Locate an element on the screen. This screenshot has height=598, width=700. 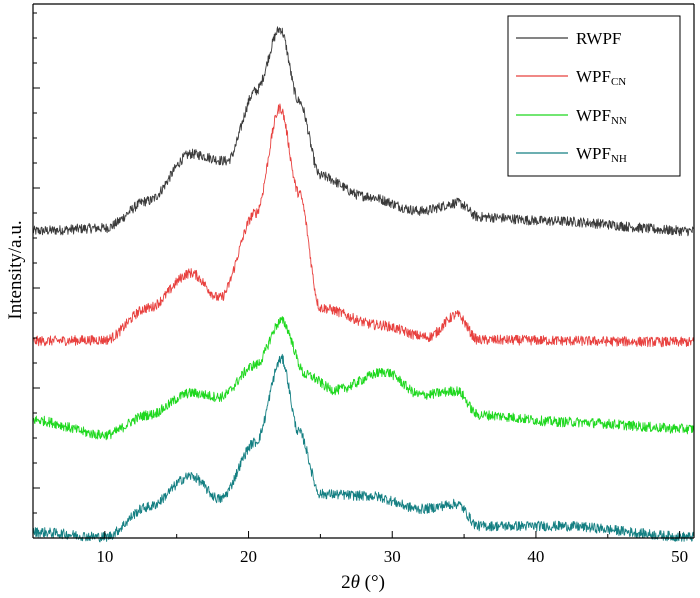
x-tick-label: 30 is located at coordinates (392, 556).